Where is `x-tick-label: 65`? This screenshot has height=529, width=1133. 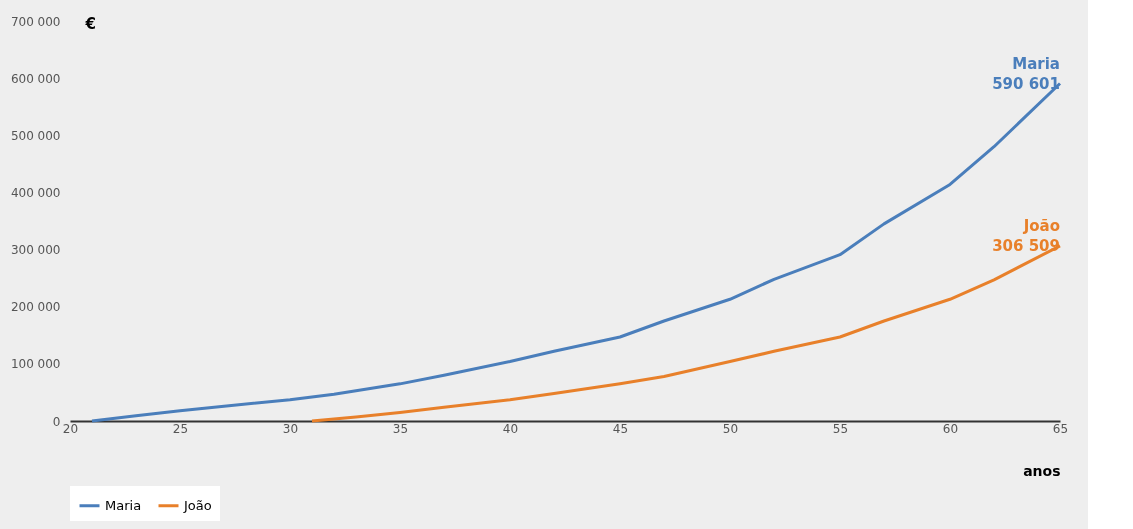
x-tick-label: 65 is located at coordinates (1060, 428).